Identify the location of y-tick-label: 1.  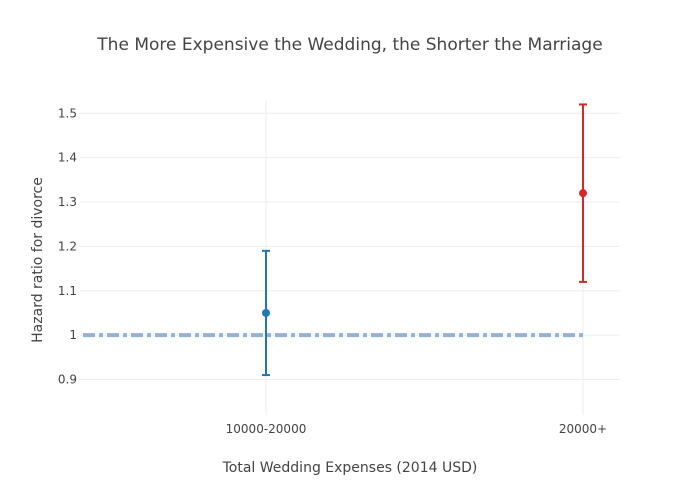
(73, 335).